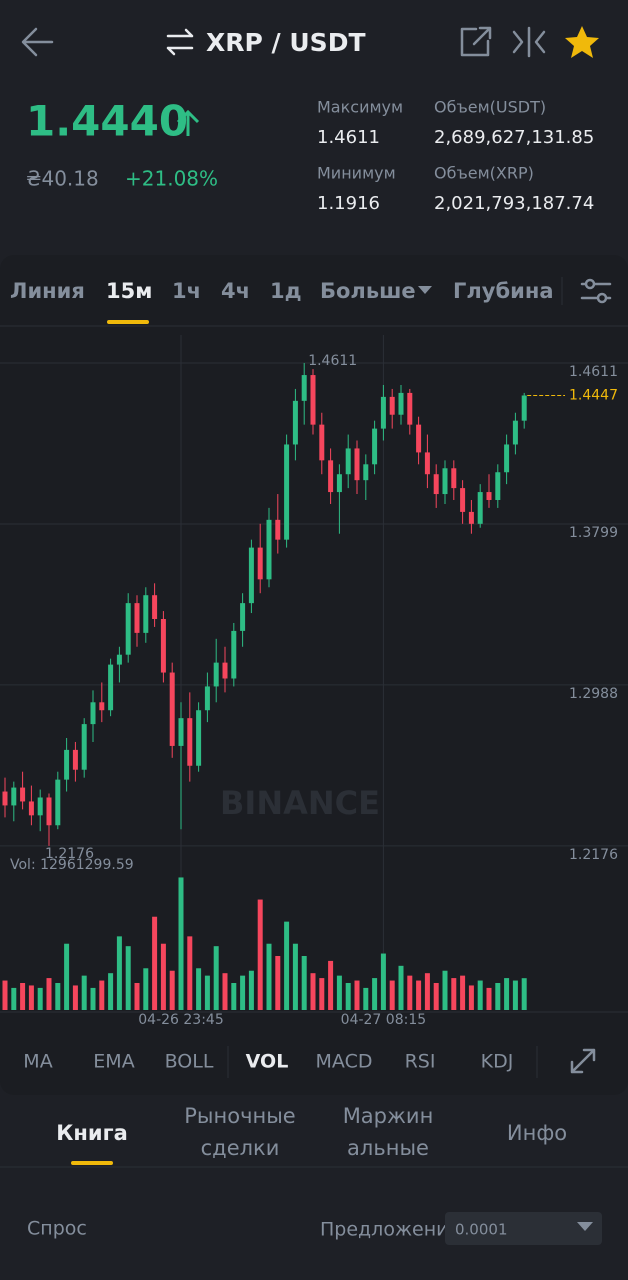 The image size is (628, 1280). Describe the element at coordinates (388, 1116) in the screenshot. I see `bottom-tab: Маржин` at that location.